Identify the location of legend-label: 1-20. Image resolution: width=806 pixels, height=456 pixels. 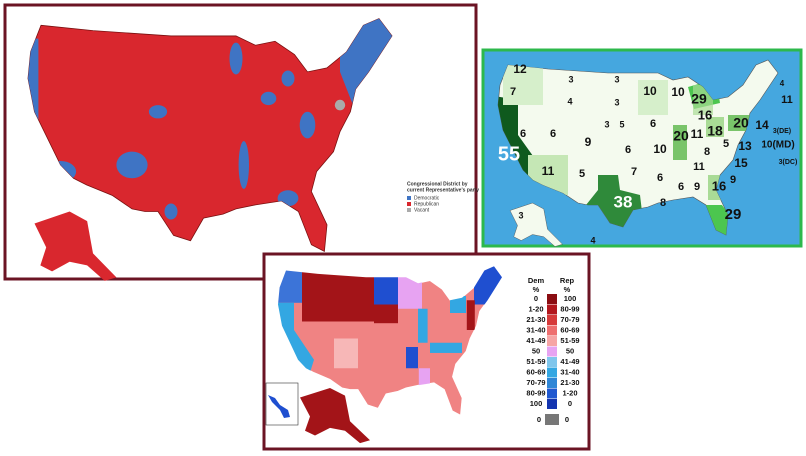
(535, 308).